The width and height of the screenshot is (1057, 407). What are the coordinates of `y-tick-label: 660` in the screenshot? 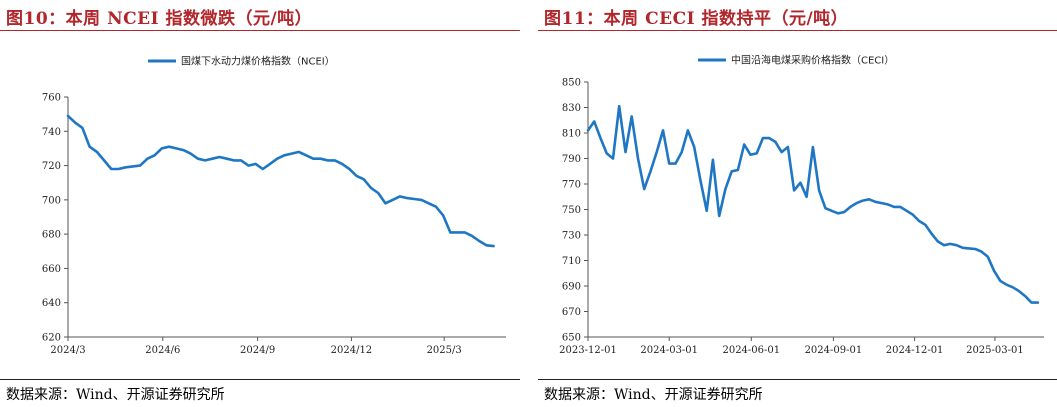 It's located at (51, 269).